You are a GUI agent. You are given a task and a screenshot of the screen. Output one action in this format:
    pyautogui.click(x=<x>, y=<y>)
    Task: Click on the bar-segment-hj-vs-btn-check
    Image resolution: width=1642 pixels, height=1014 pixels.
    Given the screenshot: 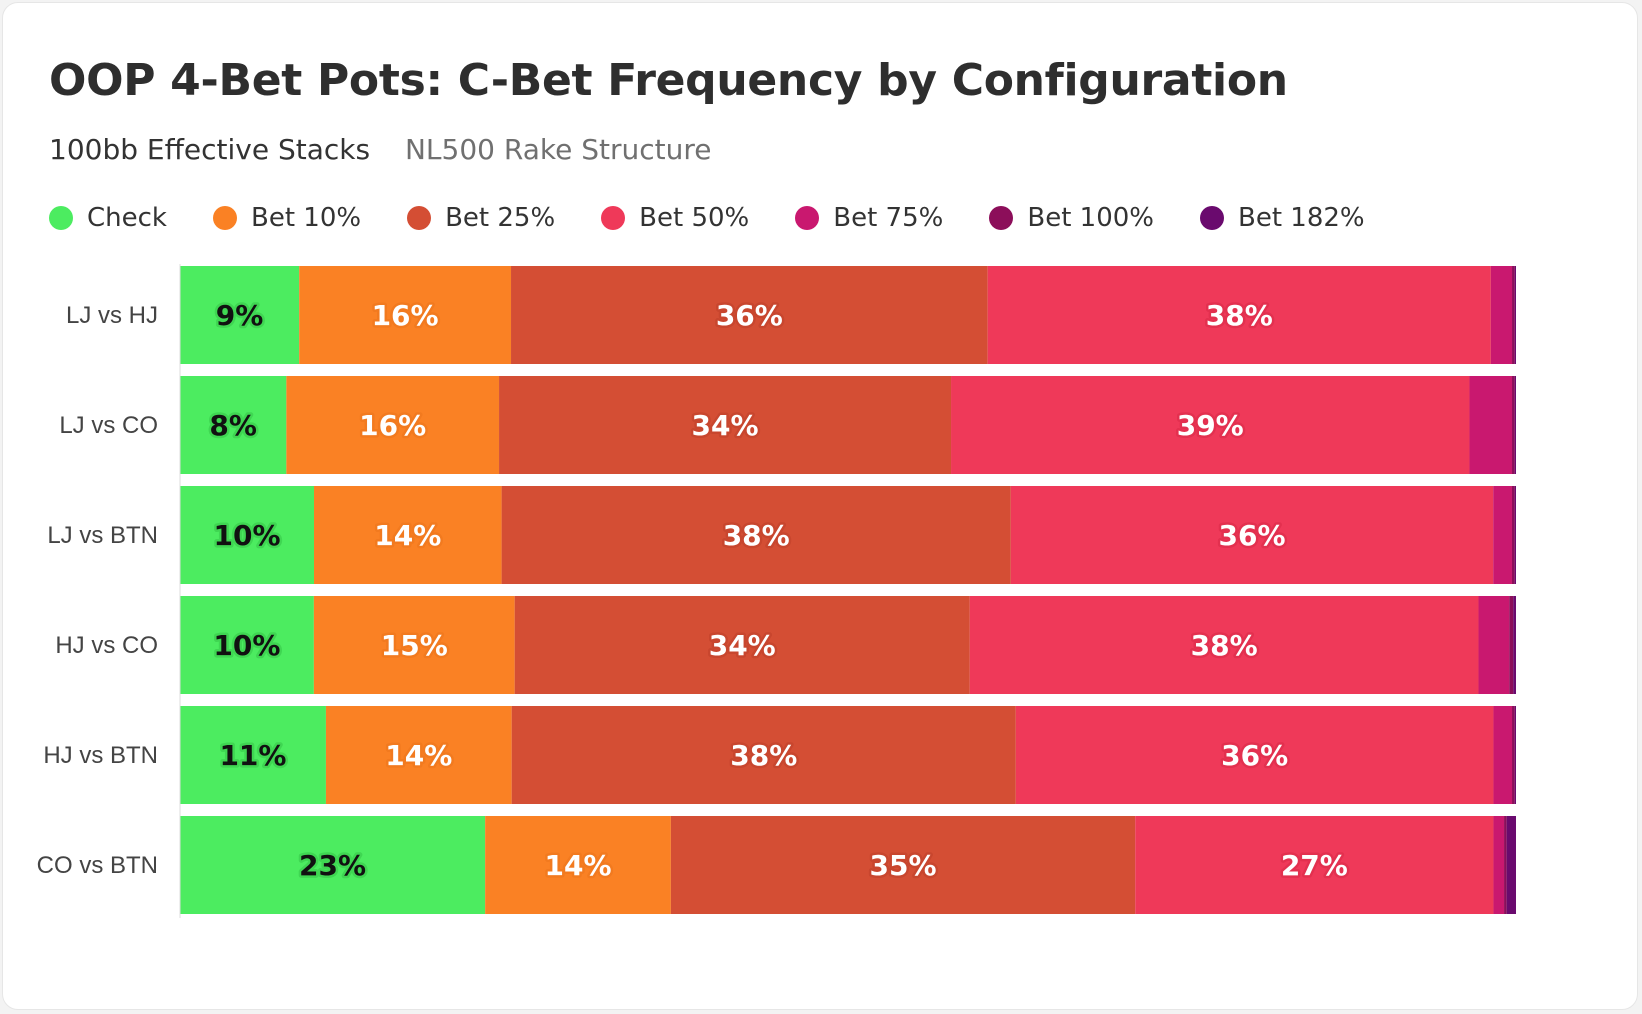 What is the action you would take?
    pyautogui.click(x=253, y=755)
    